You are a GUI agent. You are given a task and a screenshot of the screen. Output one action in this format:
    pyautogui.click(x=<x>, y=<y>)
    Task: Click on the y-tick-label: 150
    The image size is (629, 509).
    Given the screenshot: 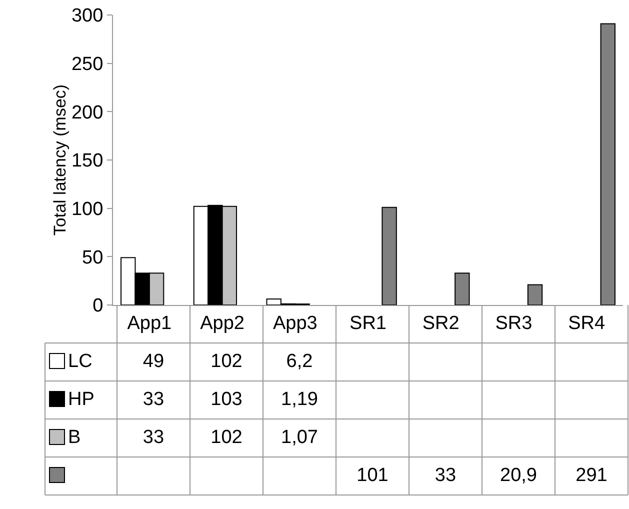 What is the action you would take?
    pyautogui.click(x=87, y=161)
    